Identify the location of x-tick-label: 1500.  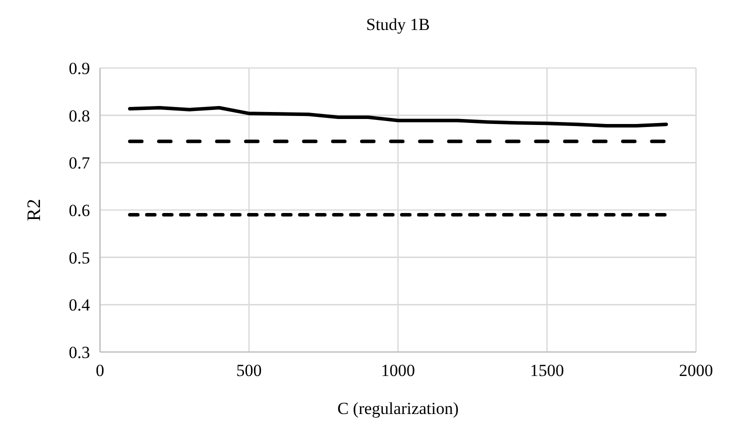
(547, 370).